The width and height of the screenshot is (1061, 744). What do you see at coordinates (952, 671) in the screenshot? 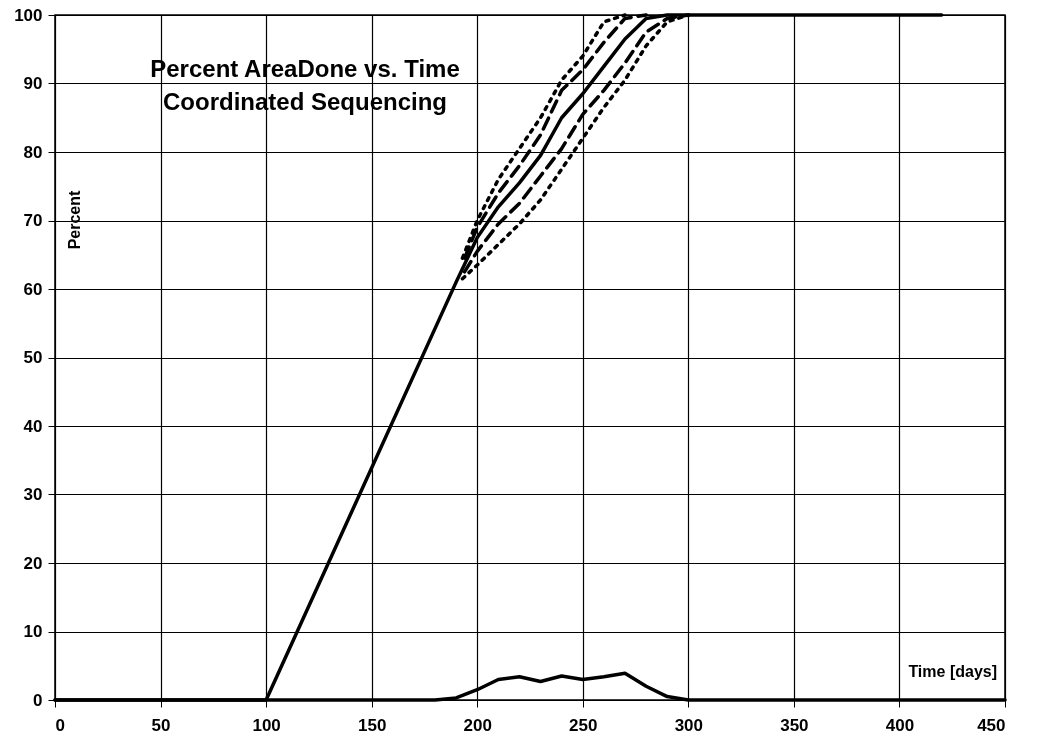
I see `x-axis-title: Time [days]` at bounding box center [952, 671].